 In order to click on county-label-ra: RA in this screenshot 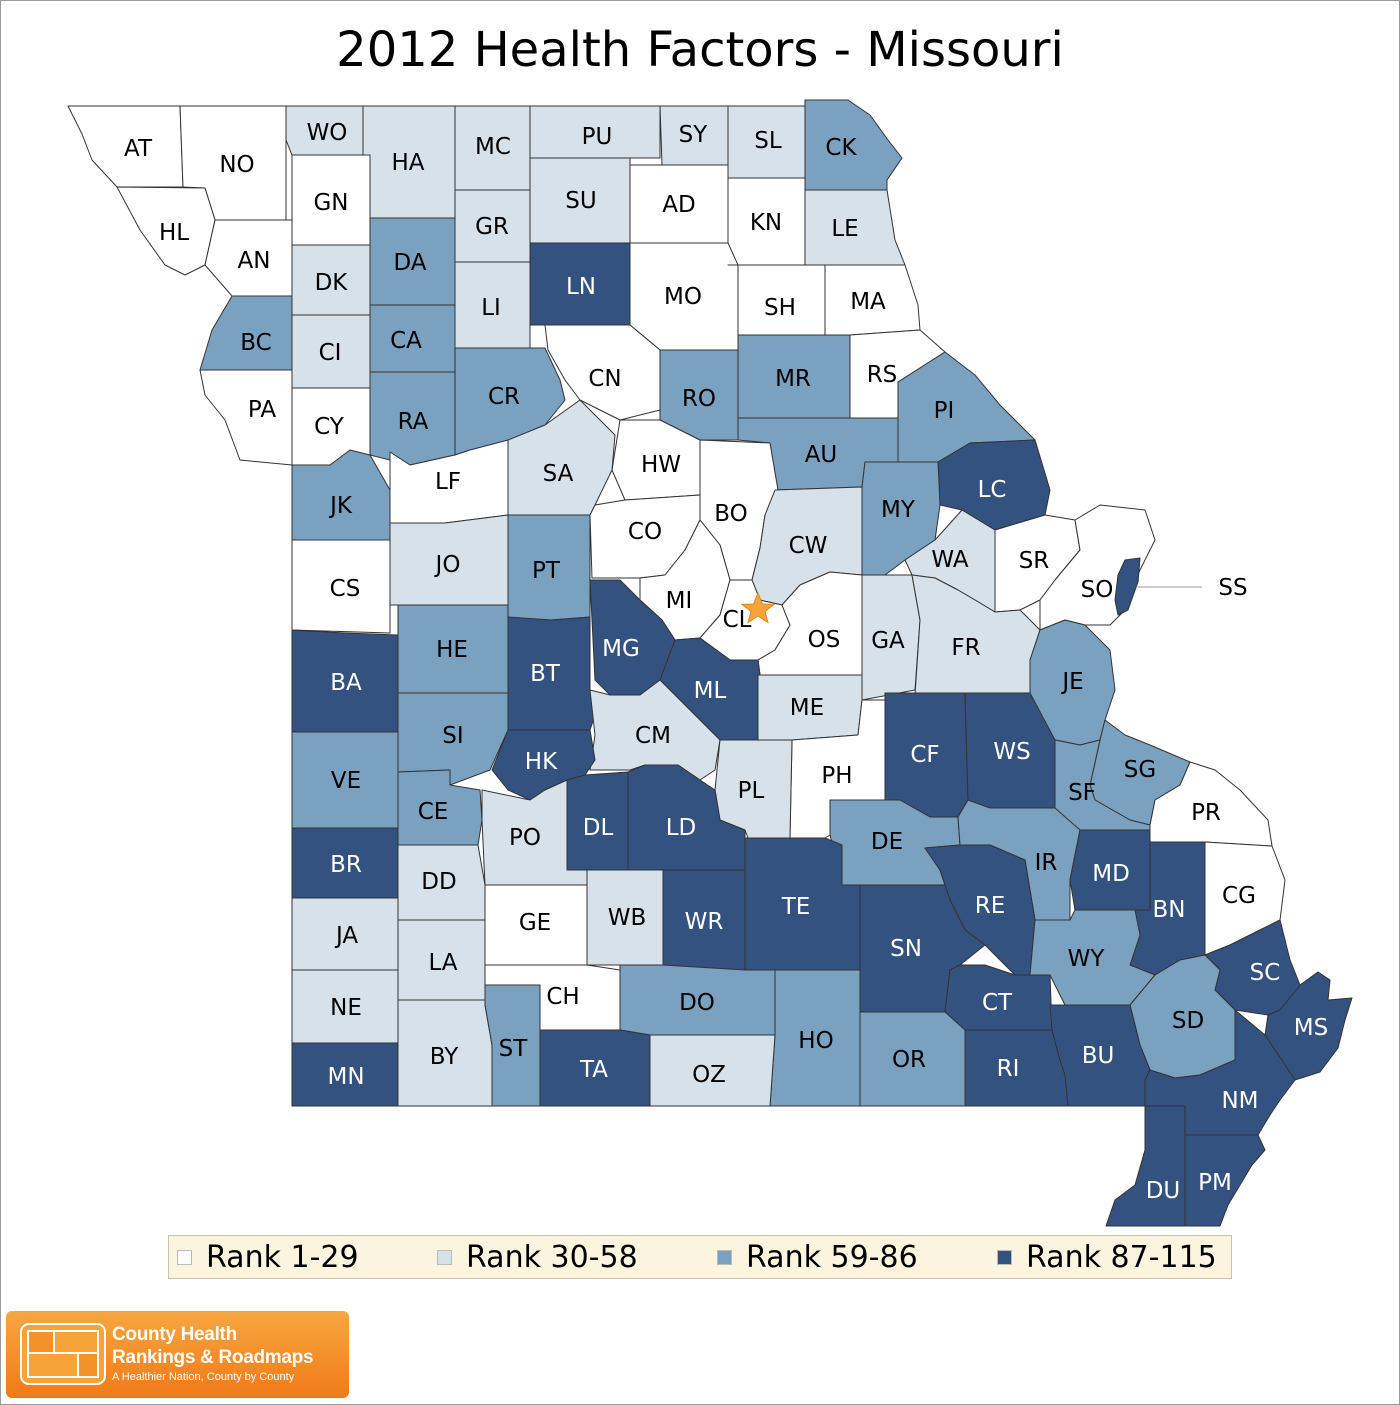, I will do `click(413, 422)`.